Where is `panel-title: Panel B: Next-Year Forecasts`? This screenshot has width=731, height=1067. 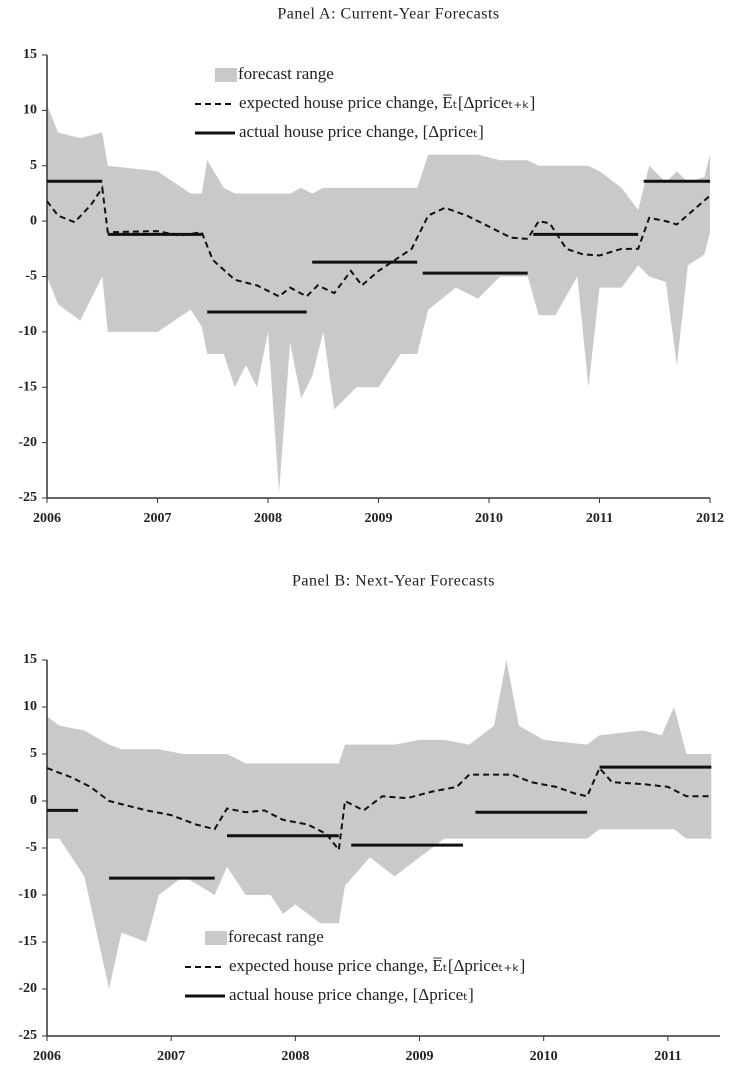
panel-title: Panel B: Next-Year Forecasts is located at coordinates (393, 581).